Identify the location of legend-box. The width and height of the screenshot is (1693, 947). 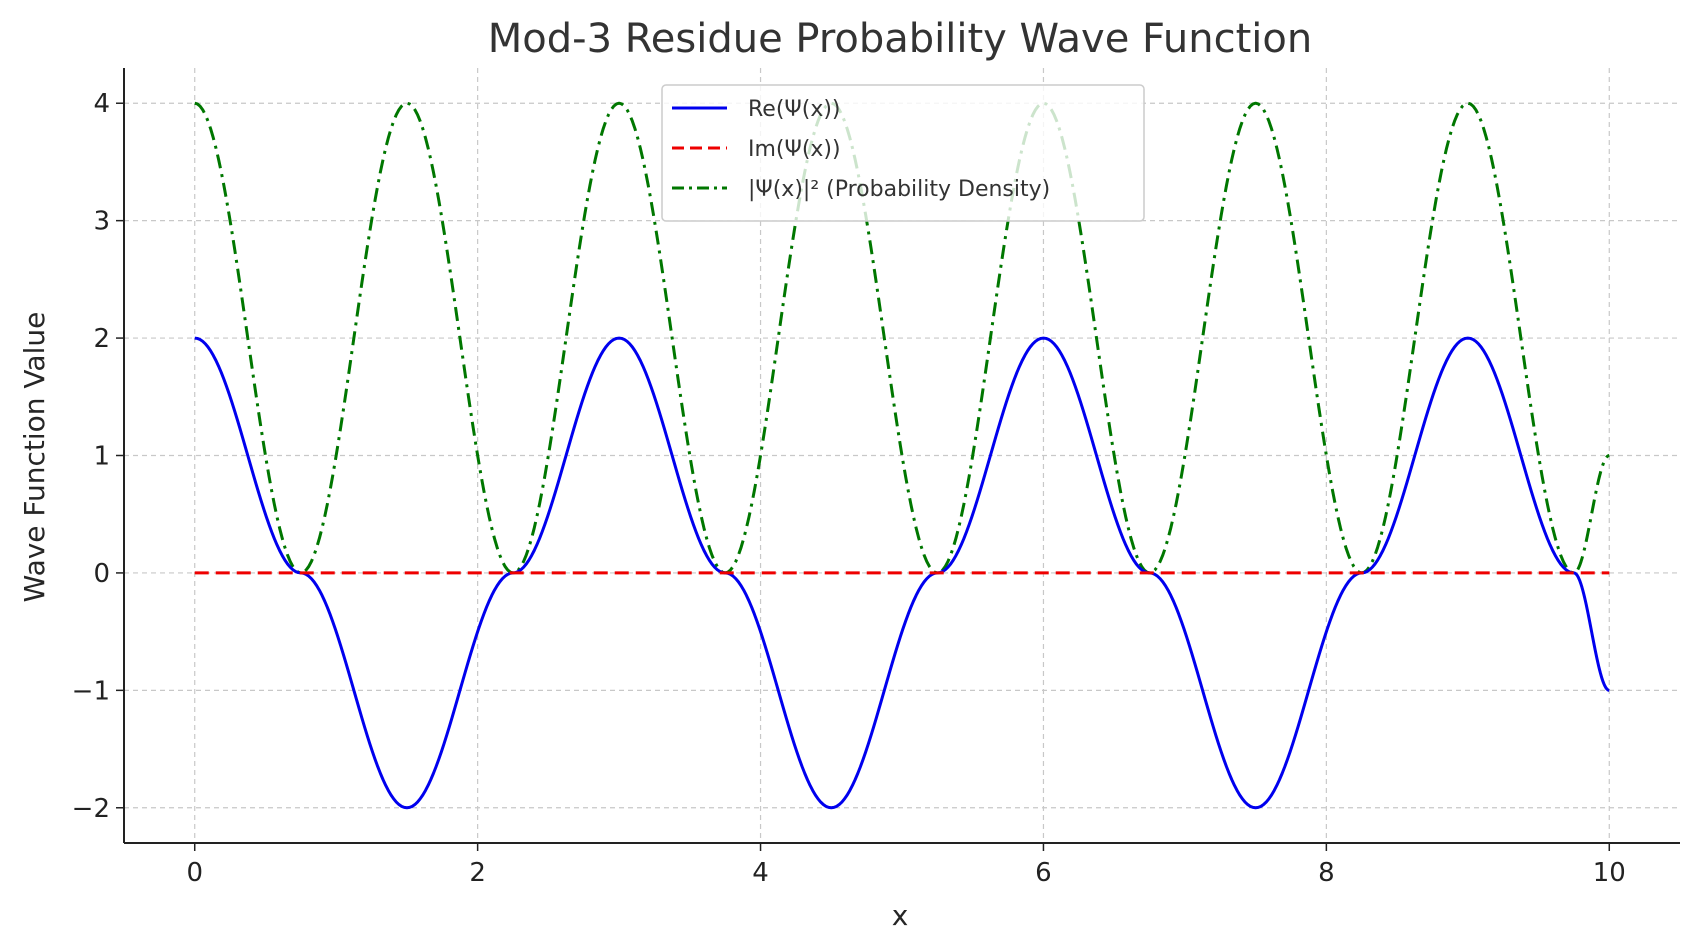
(903, 153).